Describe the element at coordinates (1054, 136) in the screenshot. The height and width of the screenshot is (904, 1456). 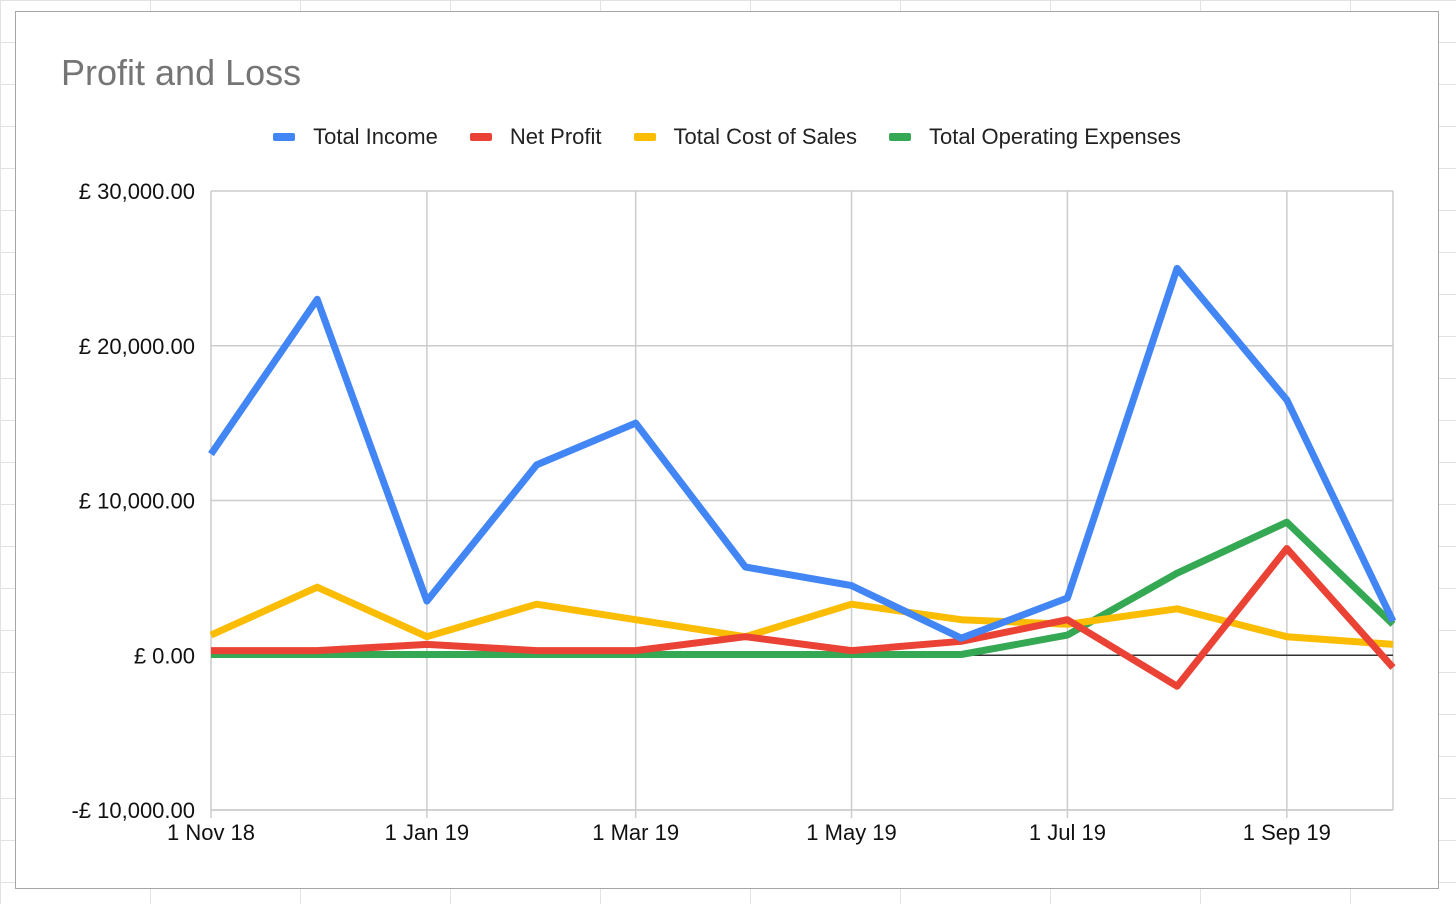
I see `legend-label: Total Operating Expenses` at that location.